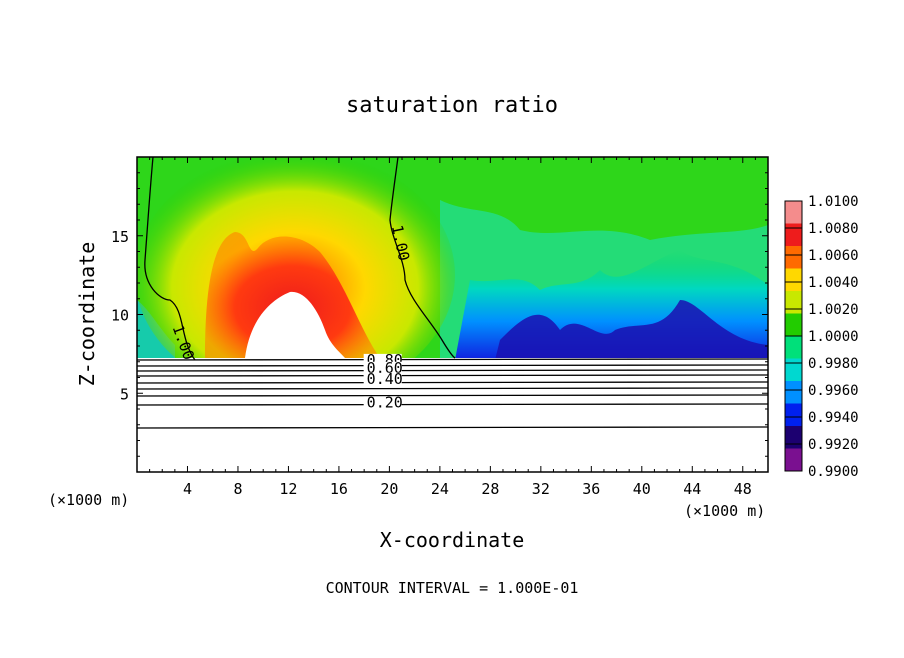  What do you see at coordinates (452, 588) in the screenshot?
I see `contour-interval-footer: CONTOUR INTERVAL = 1.000E-01` at bounding box center [452, 588].